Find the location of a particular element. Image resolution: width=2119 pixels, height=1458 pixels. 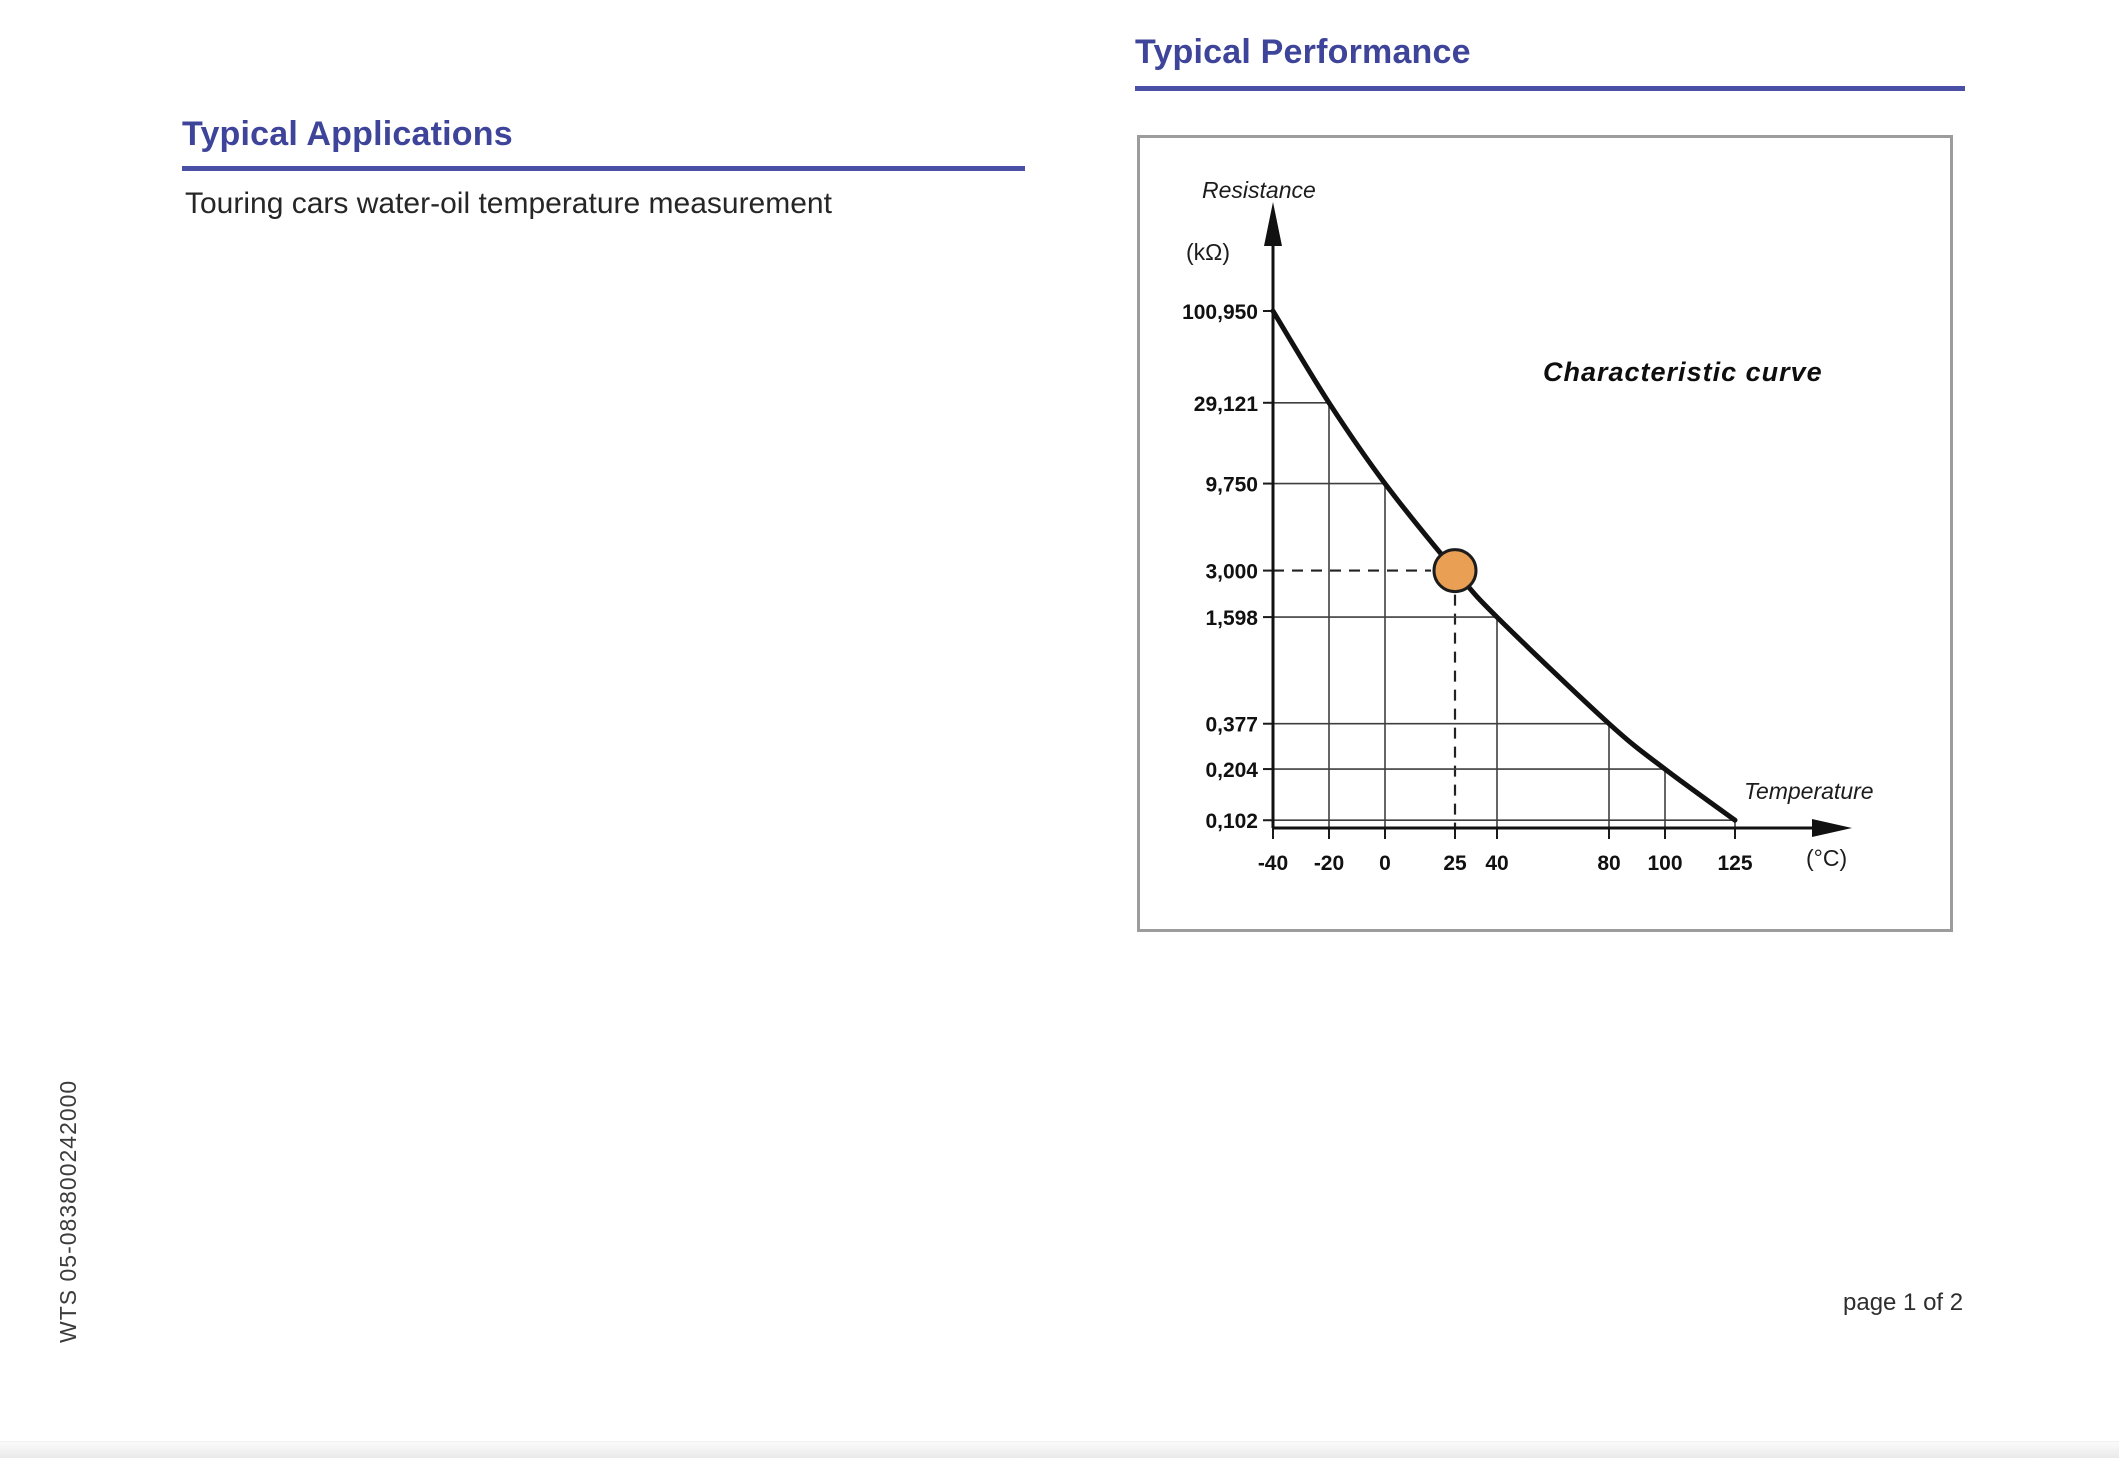

highlight-point-marker is located at coordinates (1455, 571).